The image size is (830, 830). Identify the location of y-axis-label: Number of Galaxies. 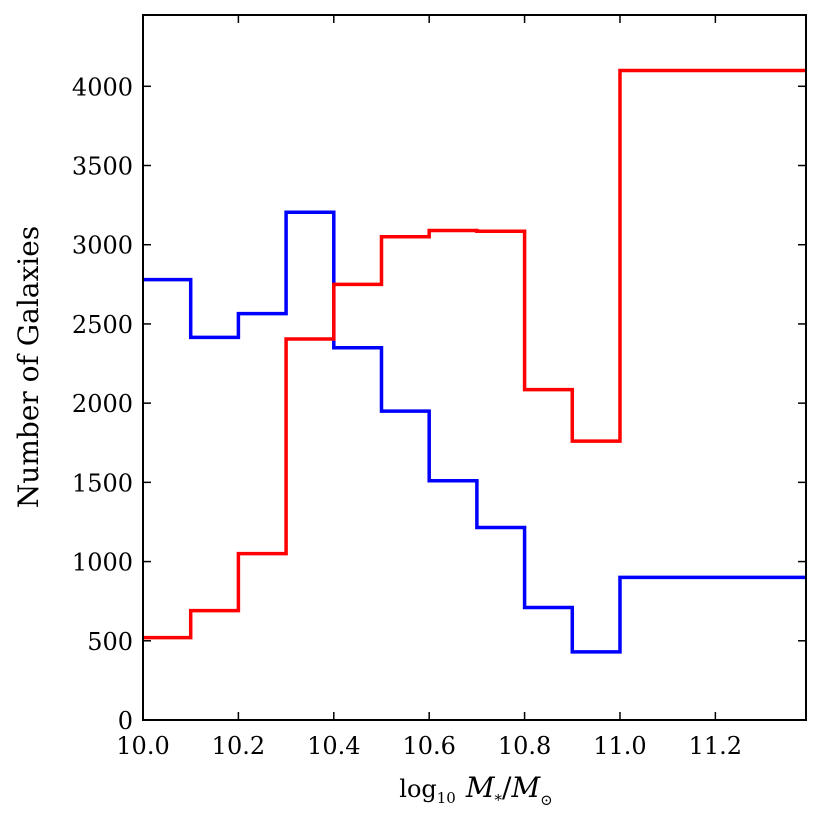
(28, 367).